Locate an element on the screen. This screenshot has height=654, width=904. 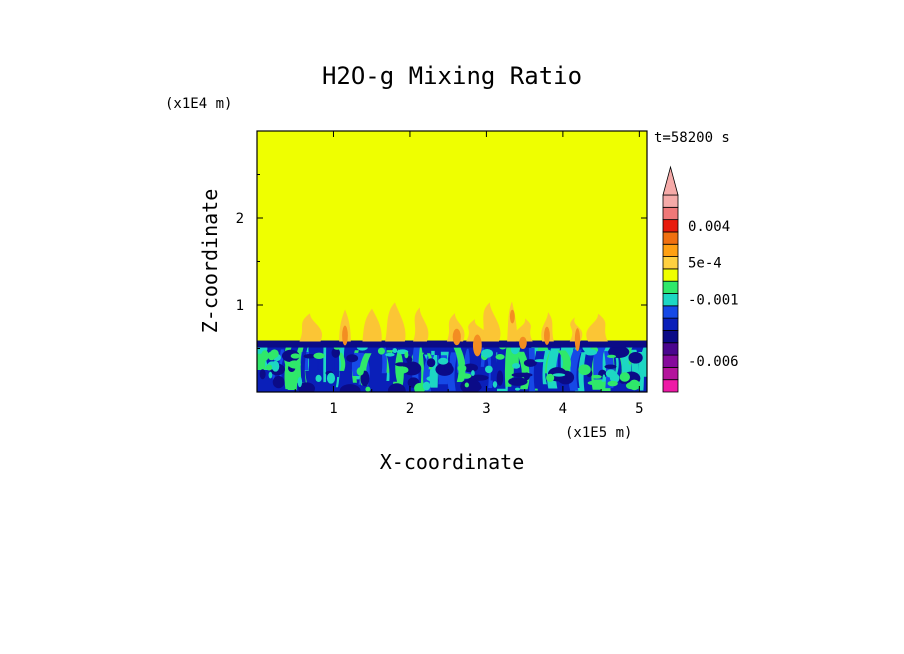
mixing-ratio-field is located at coordinates (452, 346).